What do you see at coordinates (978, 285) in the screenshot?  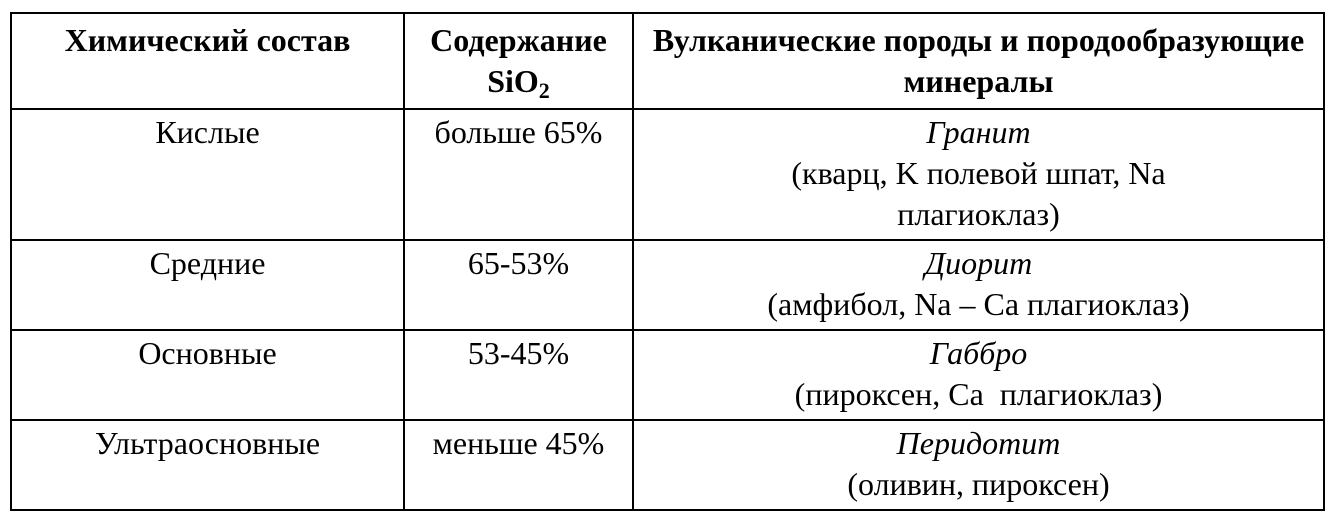 I see `cell-rock-minerals: Диорит (амфибол, Na – Ca плагиоклаз)` at bounding box center [978, 285].